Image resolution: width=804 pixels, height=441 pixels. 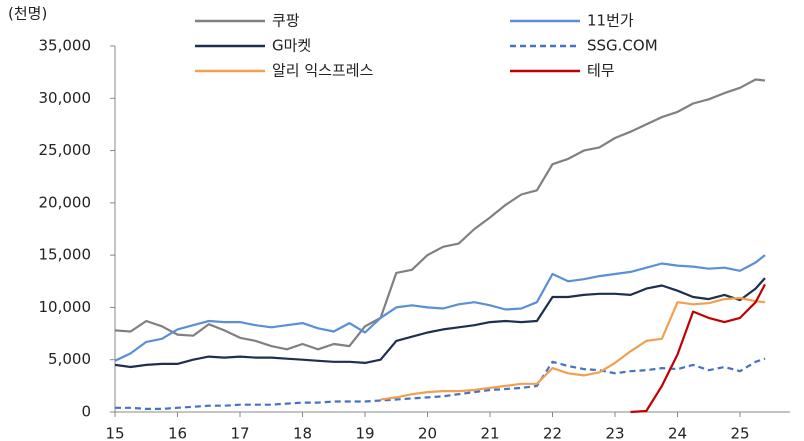 What do you see at coordinates (614, 433) in the screenshot?
I see `x-tick-label: 23` at bounding box center [614, 433].